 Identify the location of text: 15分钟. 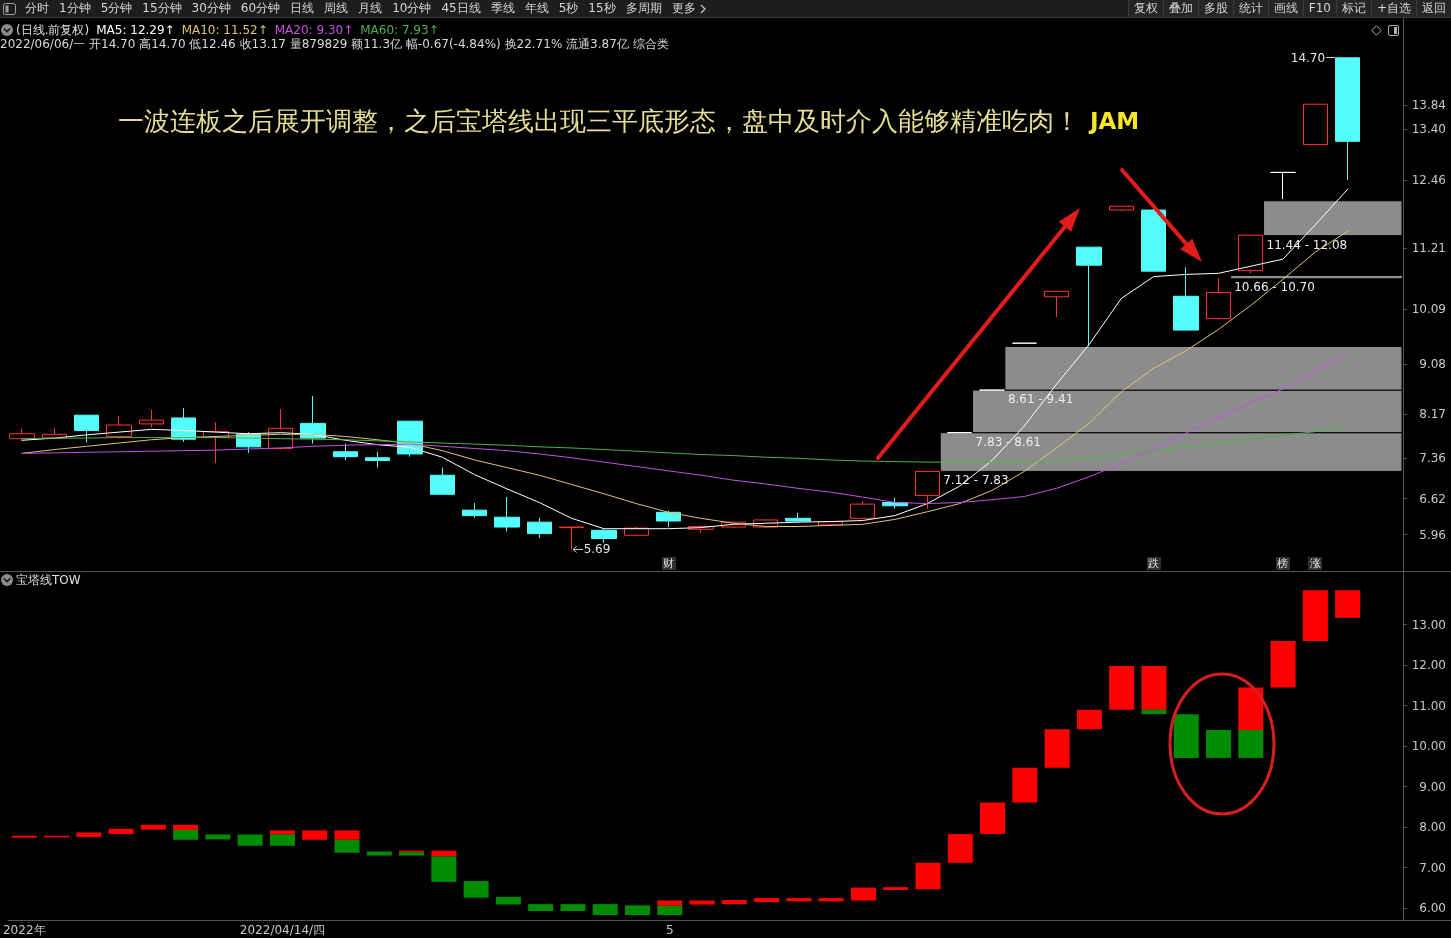
(162, 8).